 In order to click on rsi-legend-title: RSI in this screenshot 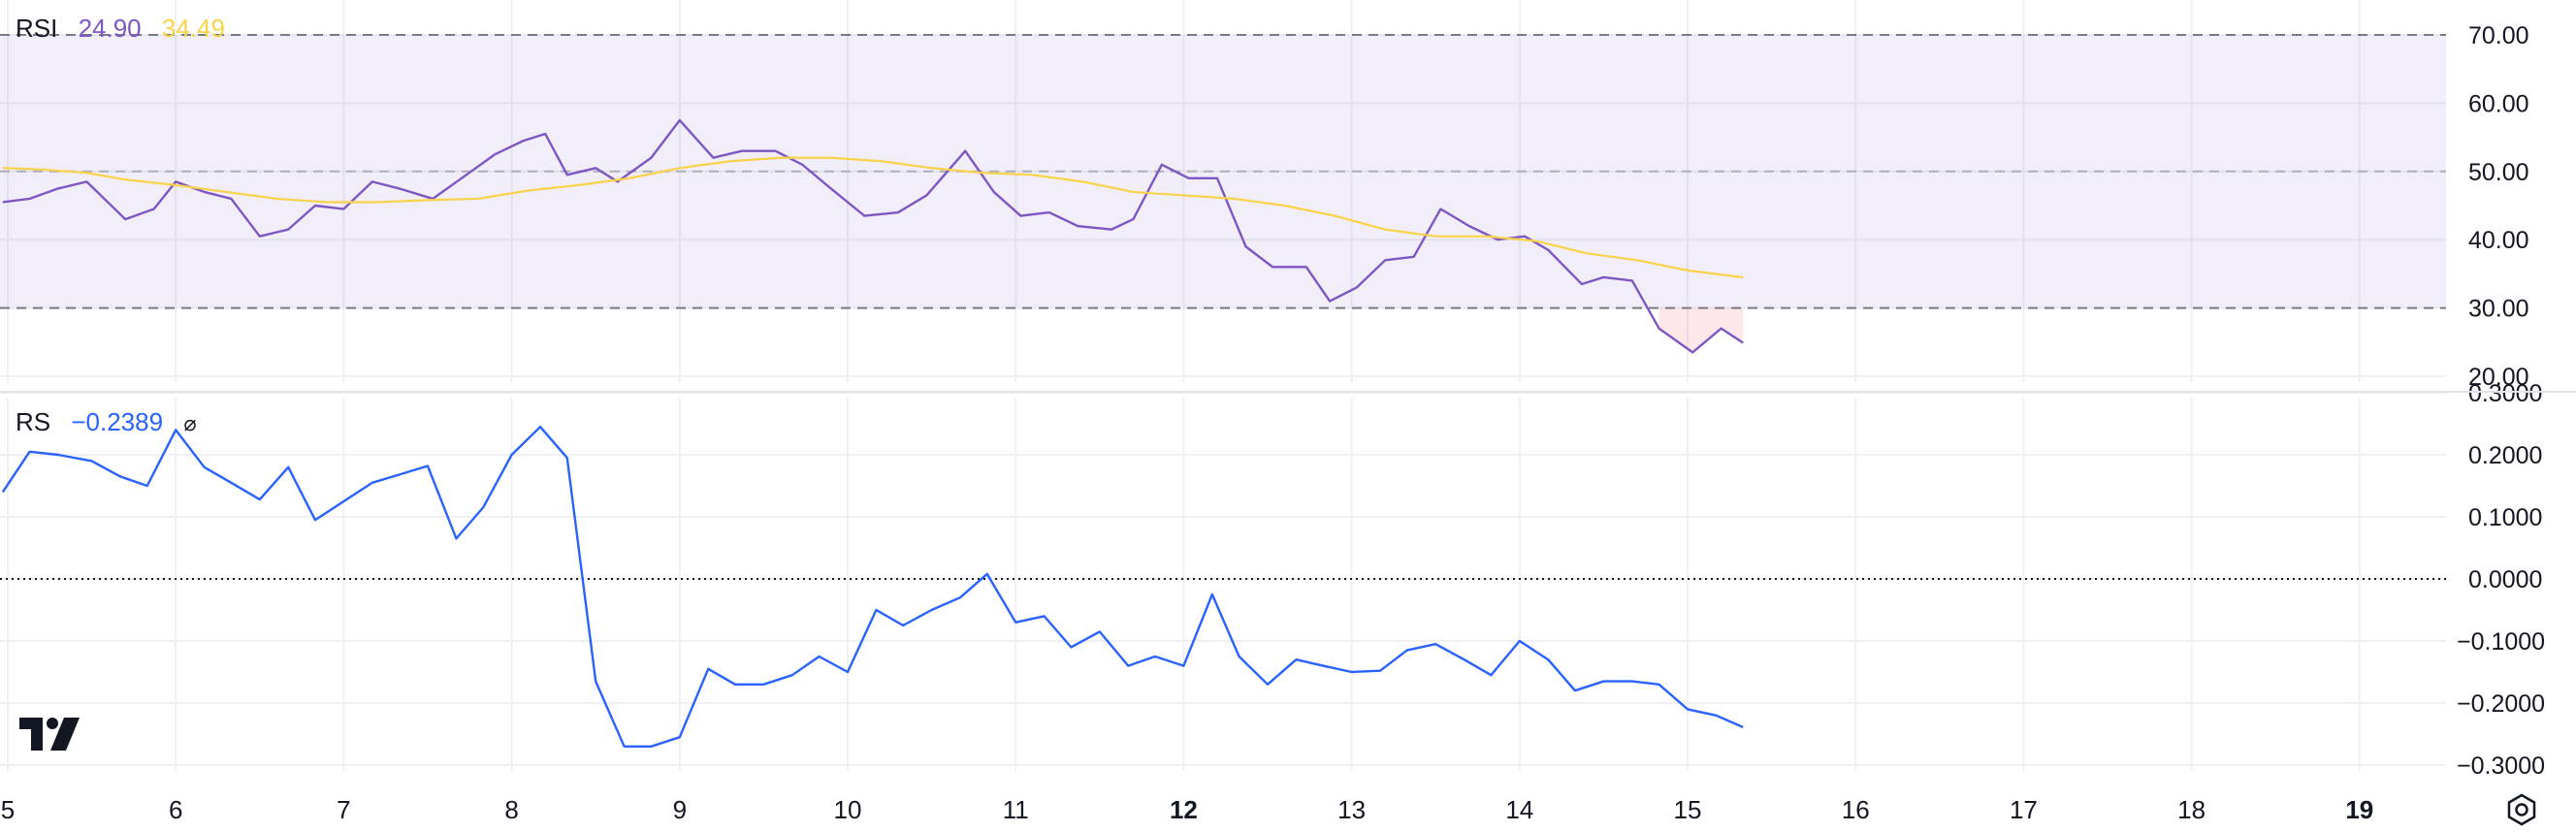, I will do `click(37, 28)`.